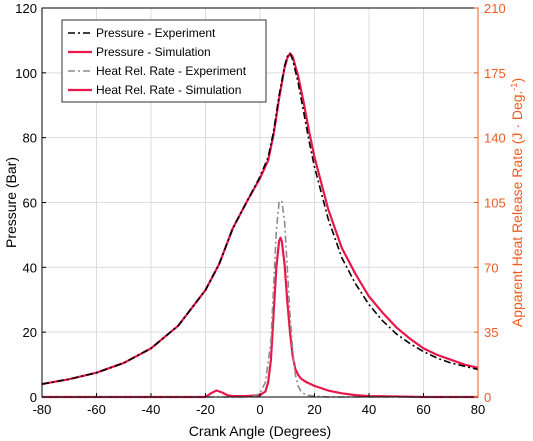 The width and height of the screenshot is (533, 441). I want to click on y-right-tick-label: 140, so click(495, 138).